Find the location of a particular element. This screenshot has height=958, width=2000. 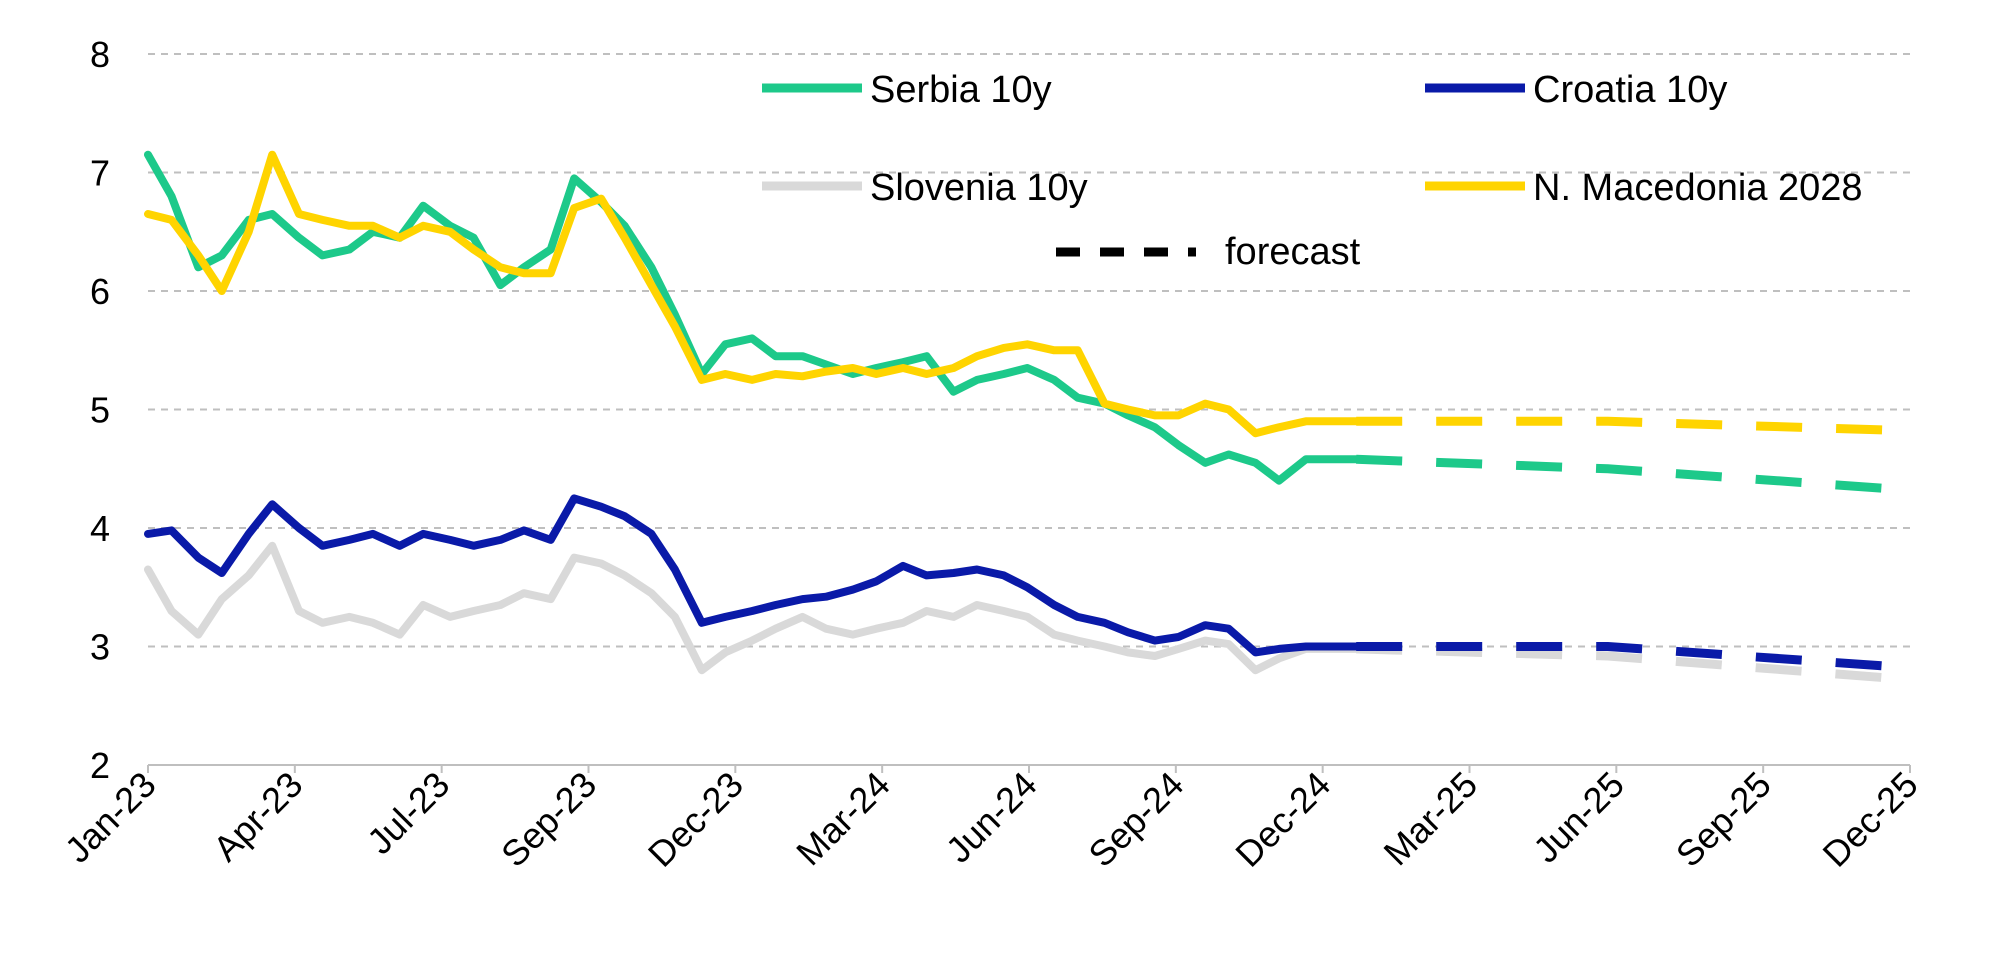

y-axis-ticks: 2 3 4 5 6 7 8 is located at coordinates (100, 410).